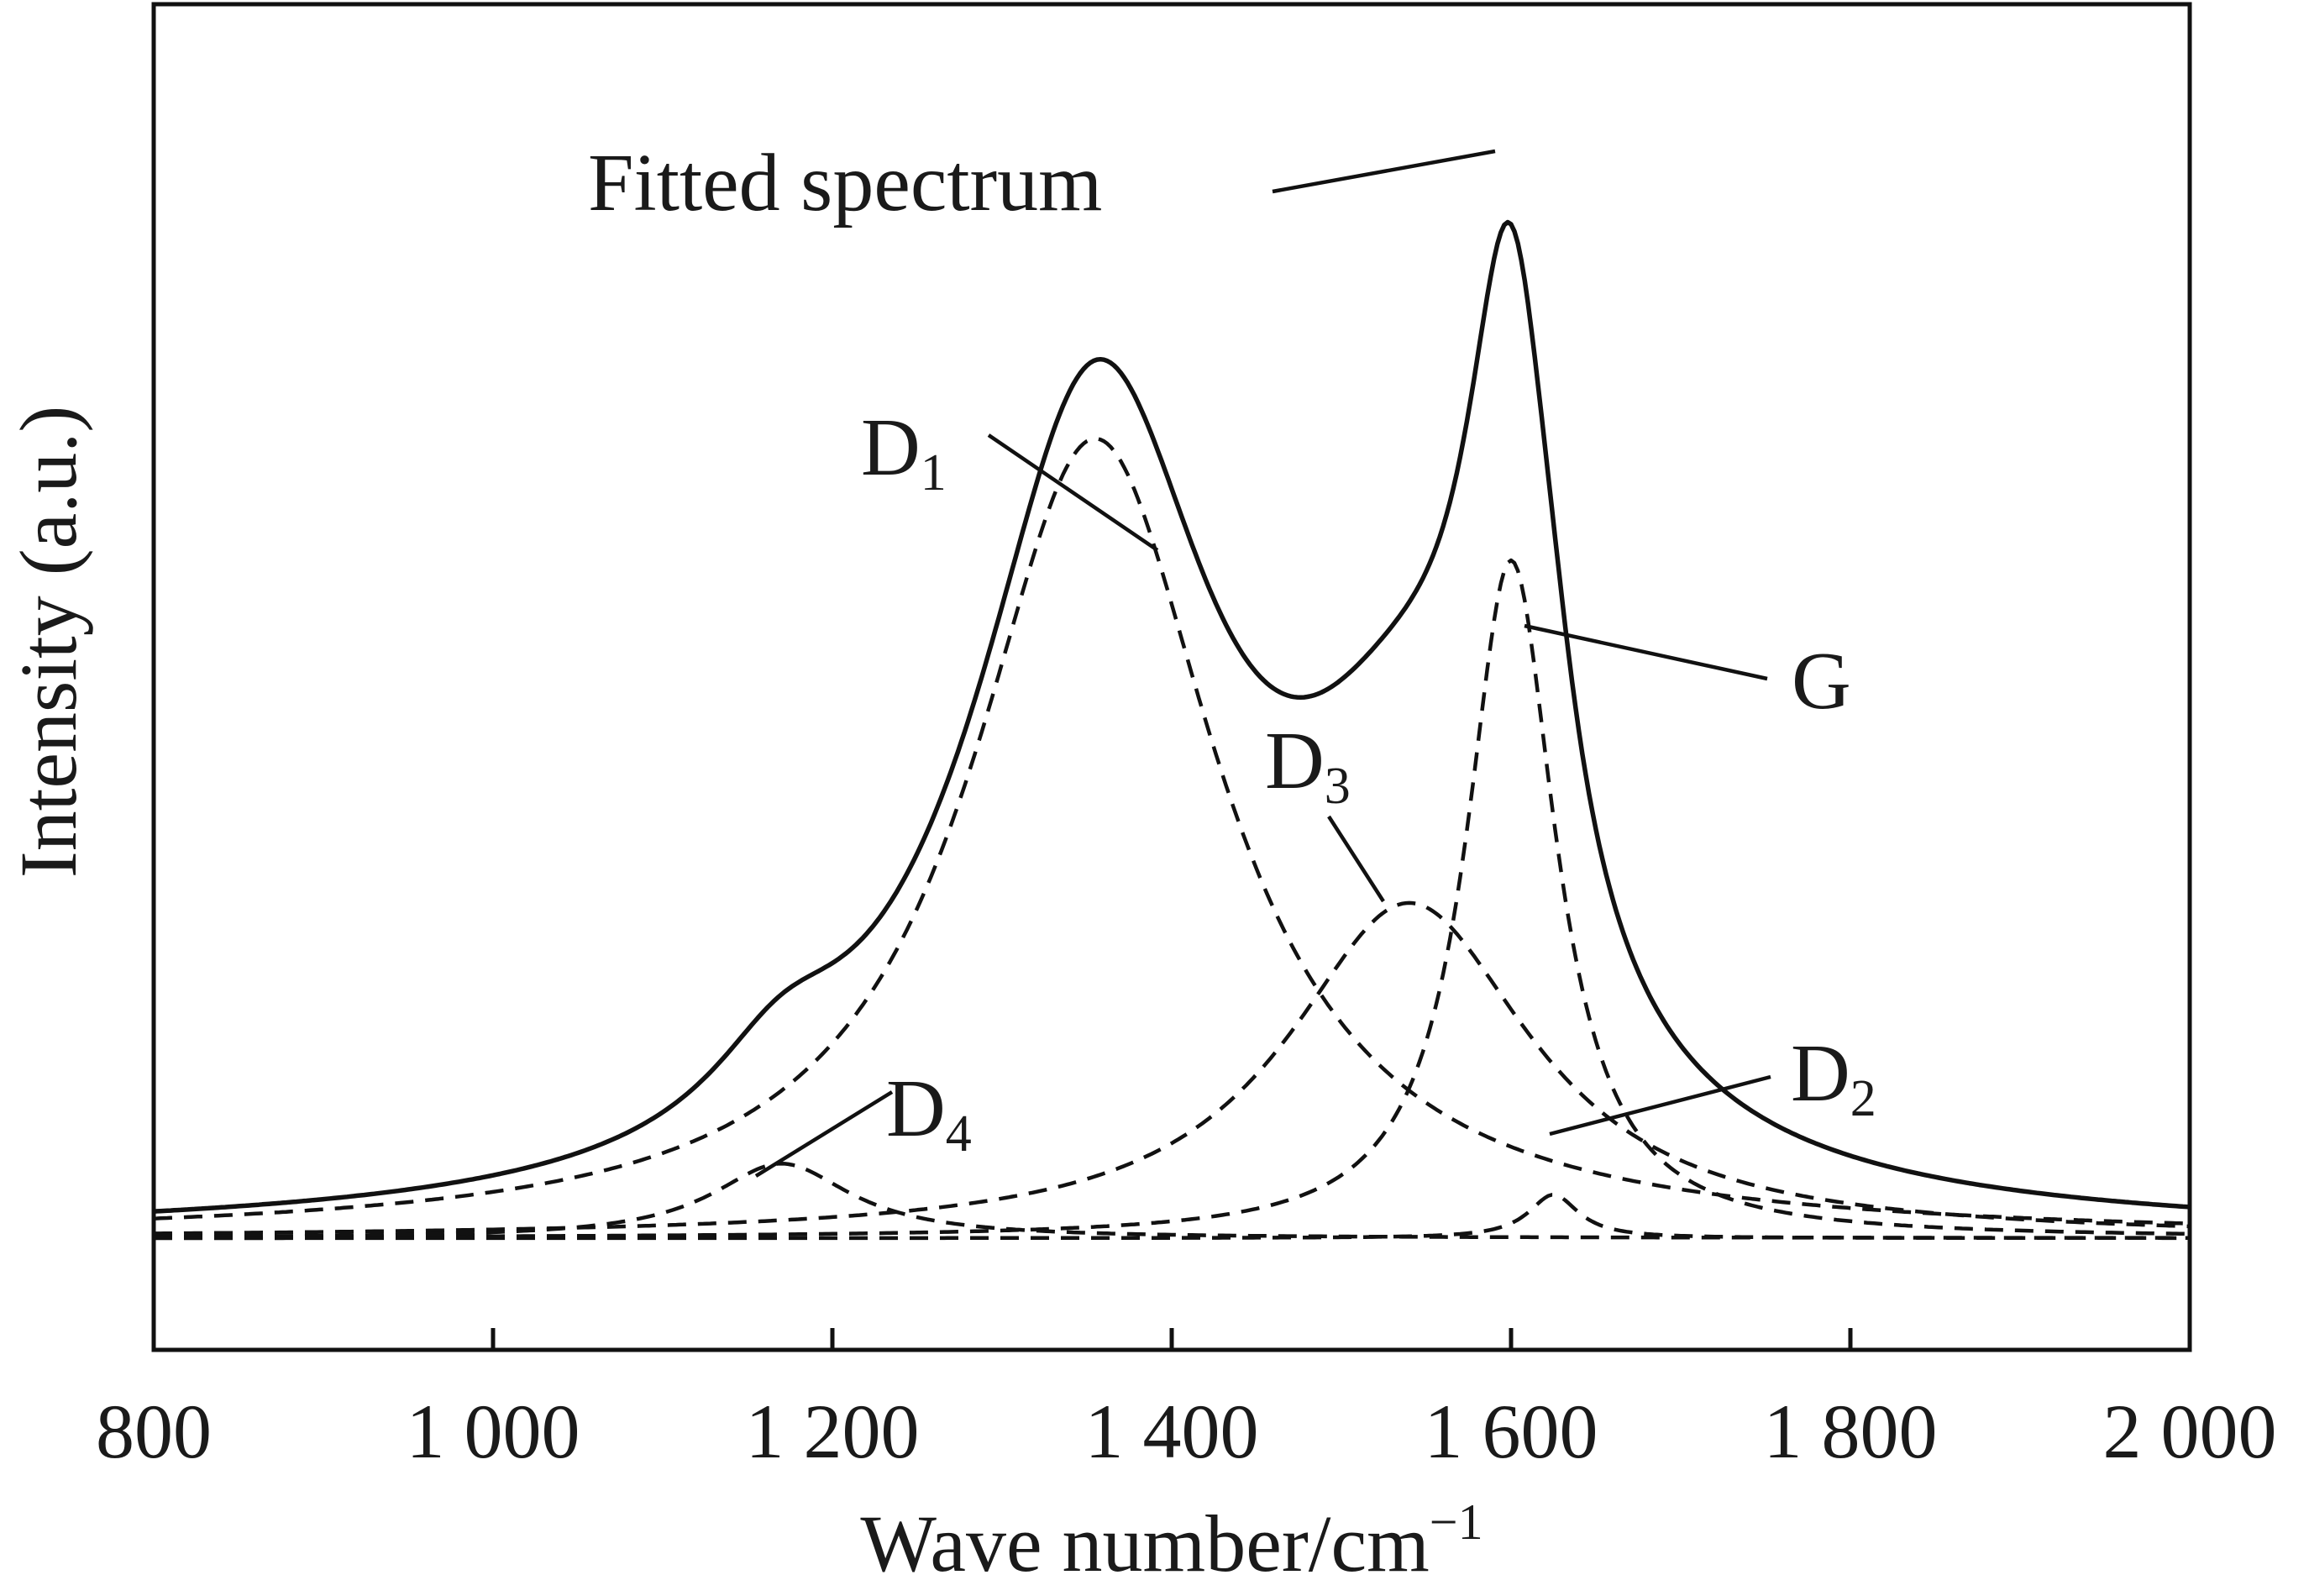 The width and height of the screenshot is (2309, 1596). I want to click on series-d2-curve, so click(1172, 1217).